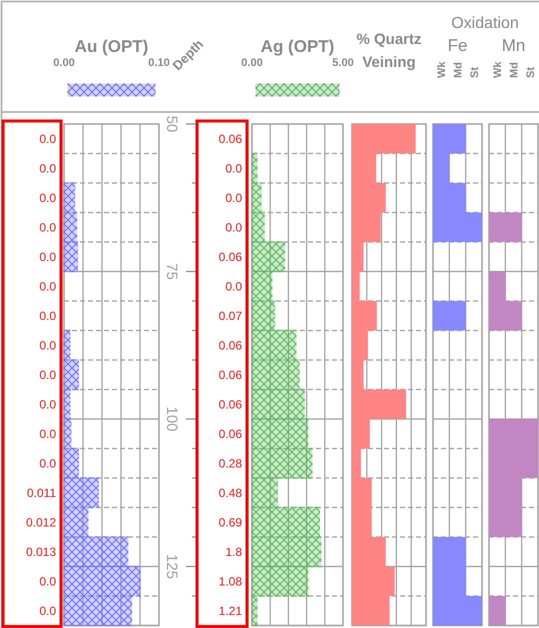 The image size is (539, 628). I want to click on x-tick-label: 0.10, so click(159, 63).